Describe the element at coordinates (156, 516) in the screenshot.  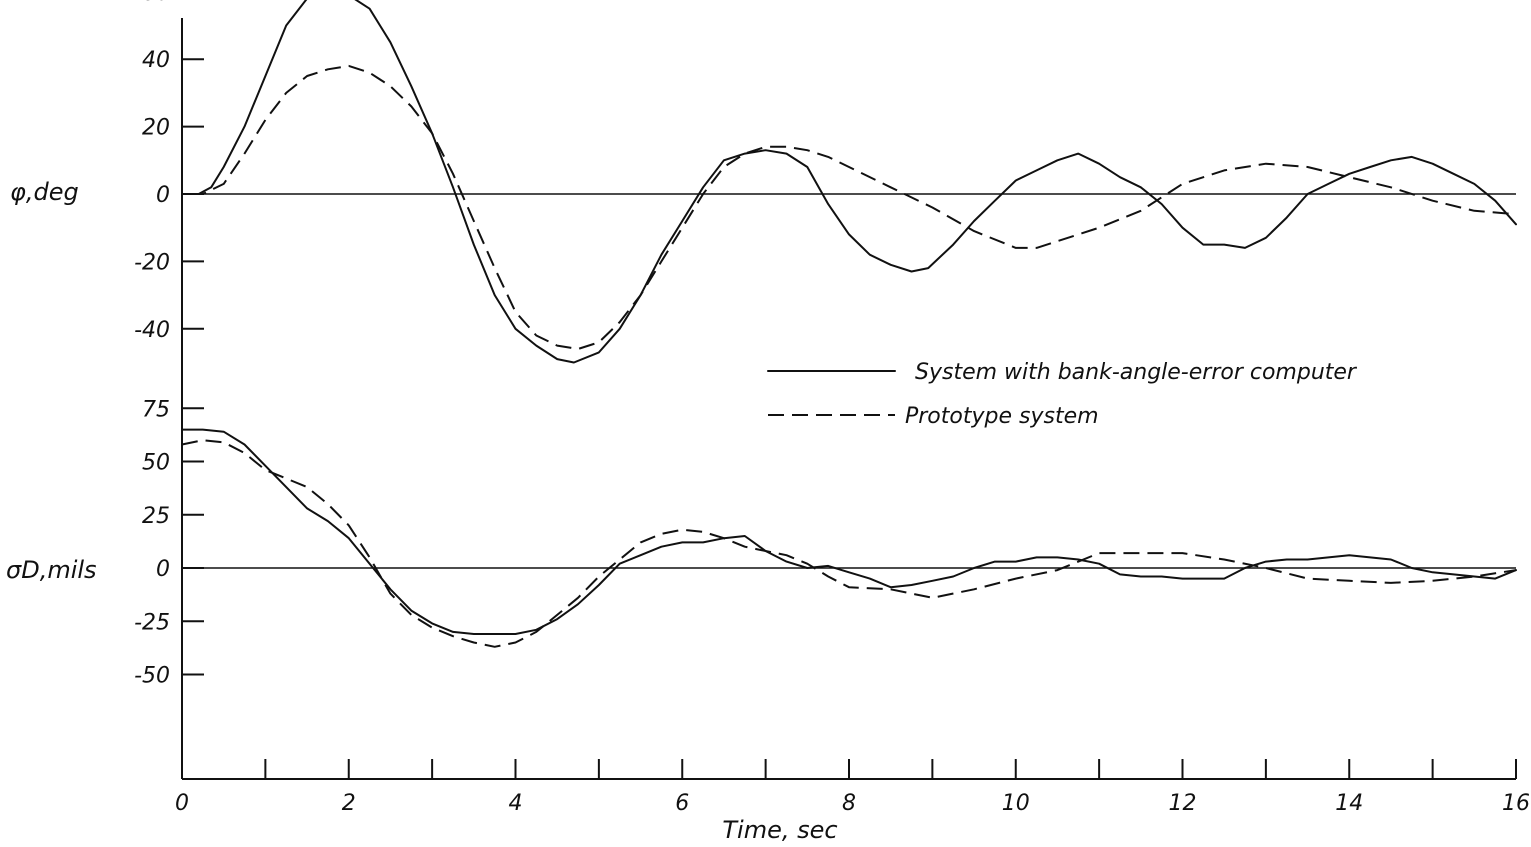
I see `sigma-y-tick-label: 25` at that location.